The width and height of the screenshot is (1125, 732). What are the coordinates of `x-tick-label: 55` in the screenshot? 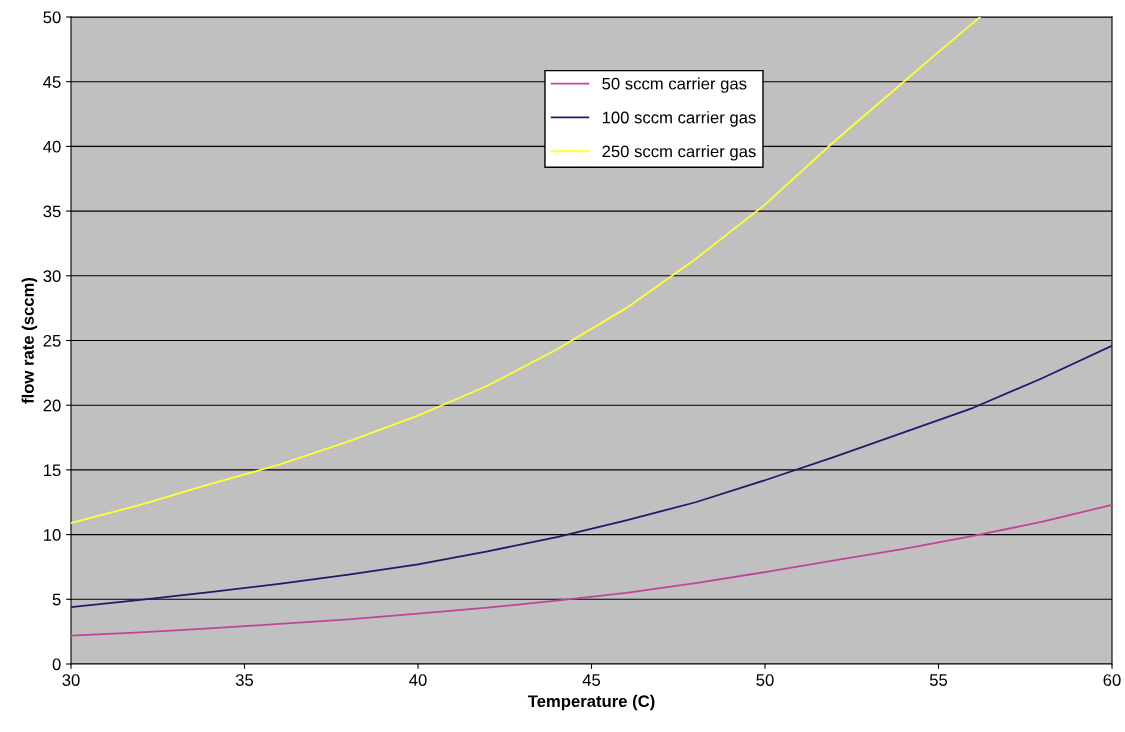 It's located at (938, 680).